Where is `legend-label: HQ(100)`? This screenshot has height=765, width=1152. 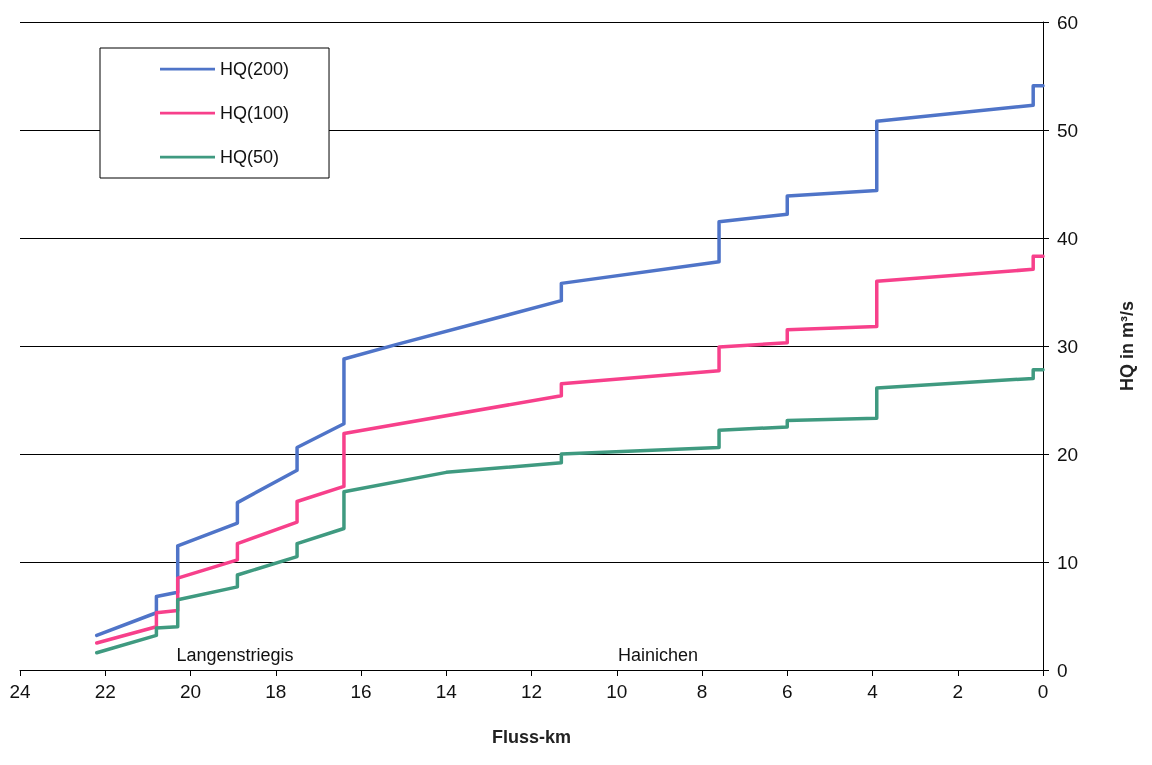
legend-label: HQ(100) is located at coordinates (255, 113).